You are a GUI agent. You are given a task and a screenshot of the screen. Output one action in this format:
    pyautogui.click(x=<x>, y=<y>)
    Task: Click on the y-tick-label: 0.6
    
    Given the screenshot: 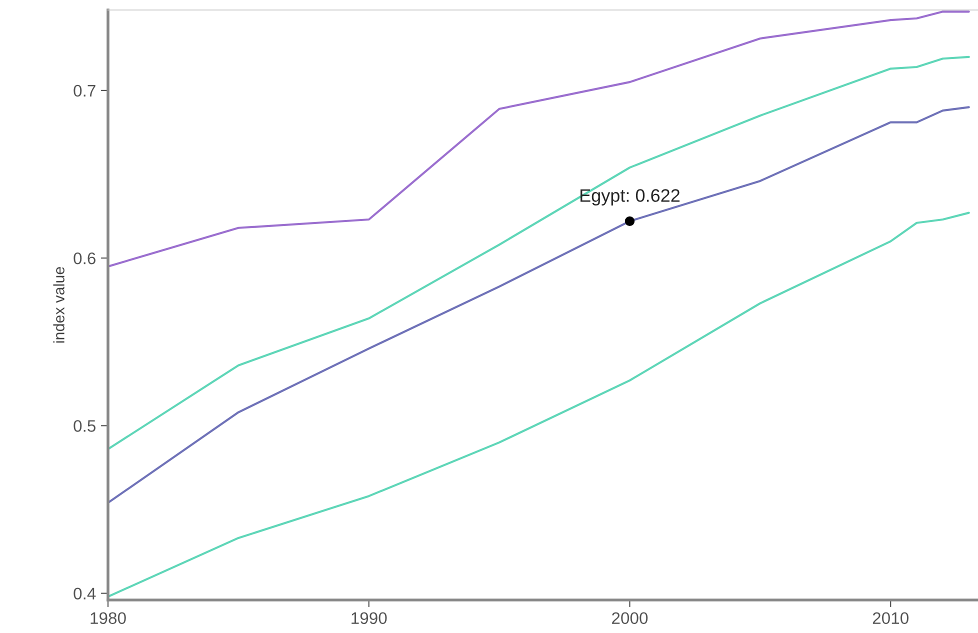 What is the action you would take?
    pyautogui.click(x=85, y=258)
    